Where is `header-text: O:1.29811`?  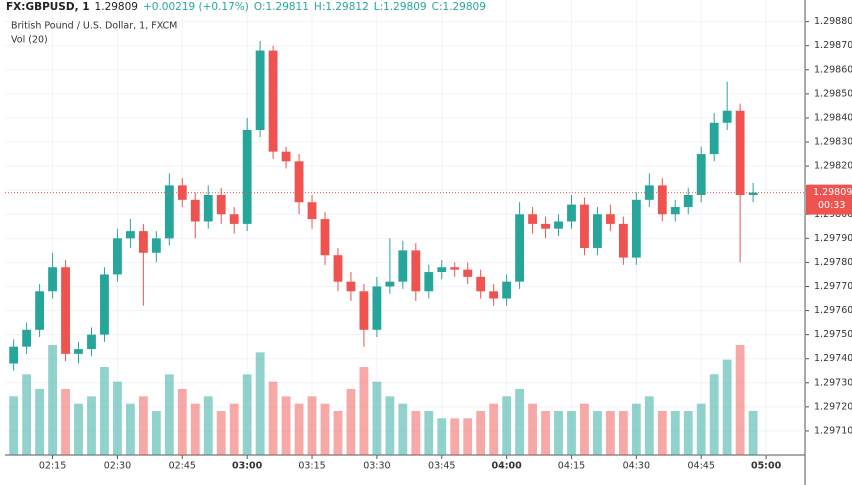 header-text: O:1.29811 is located at coordinates (281, 7).